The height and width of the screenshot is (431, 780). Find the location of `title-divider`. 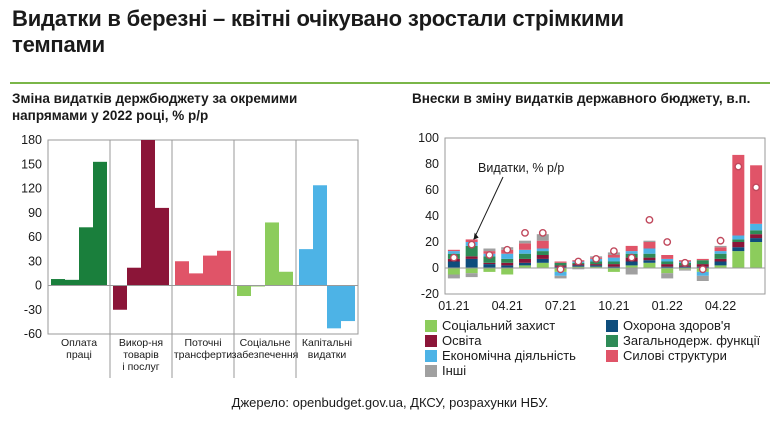

title-divider is located at coordinates (390, 83).